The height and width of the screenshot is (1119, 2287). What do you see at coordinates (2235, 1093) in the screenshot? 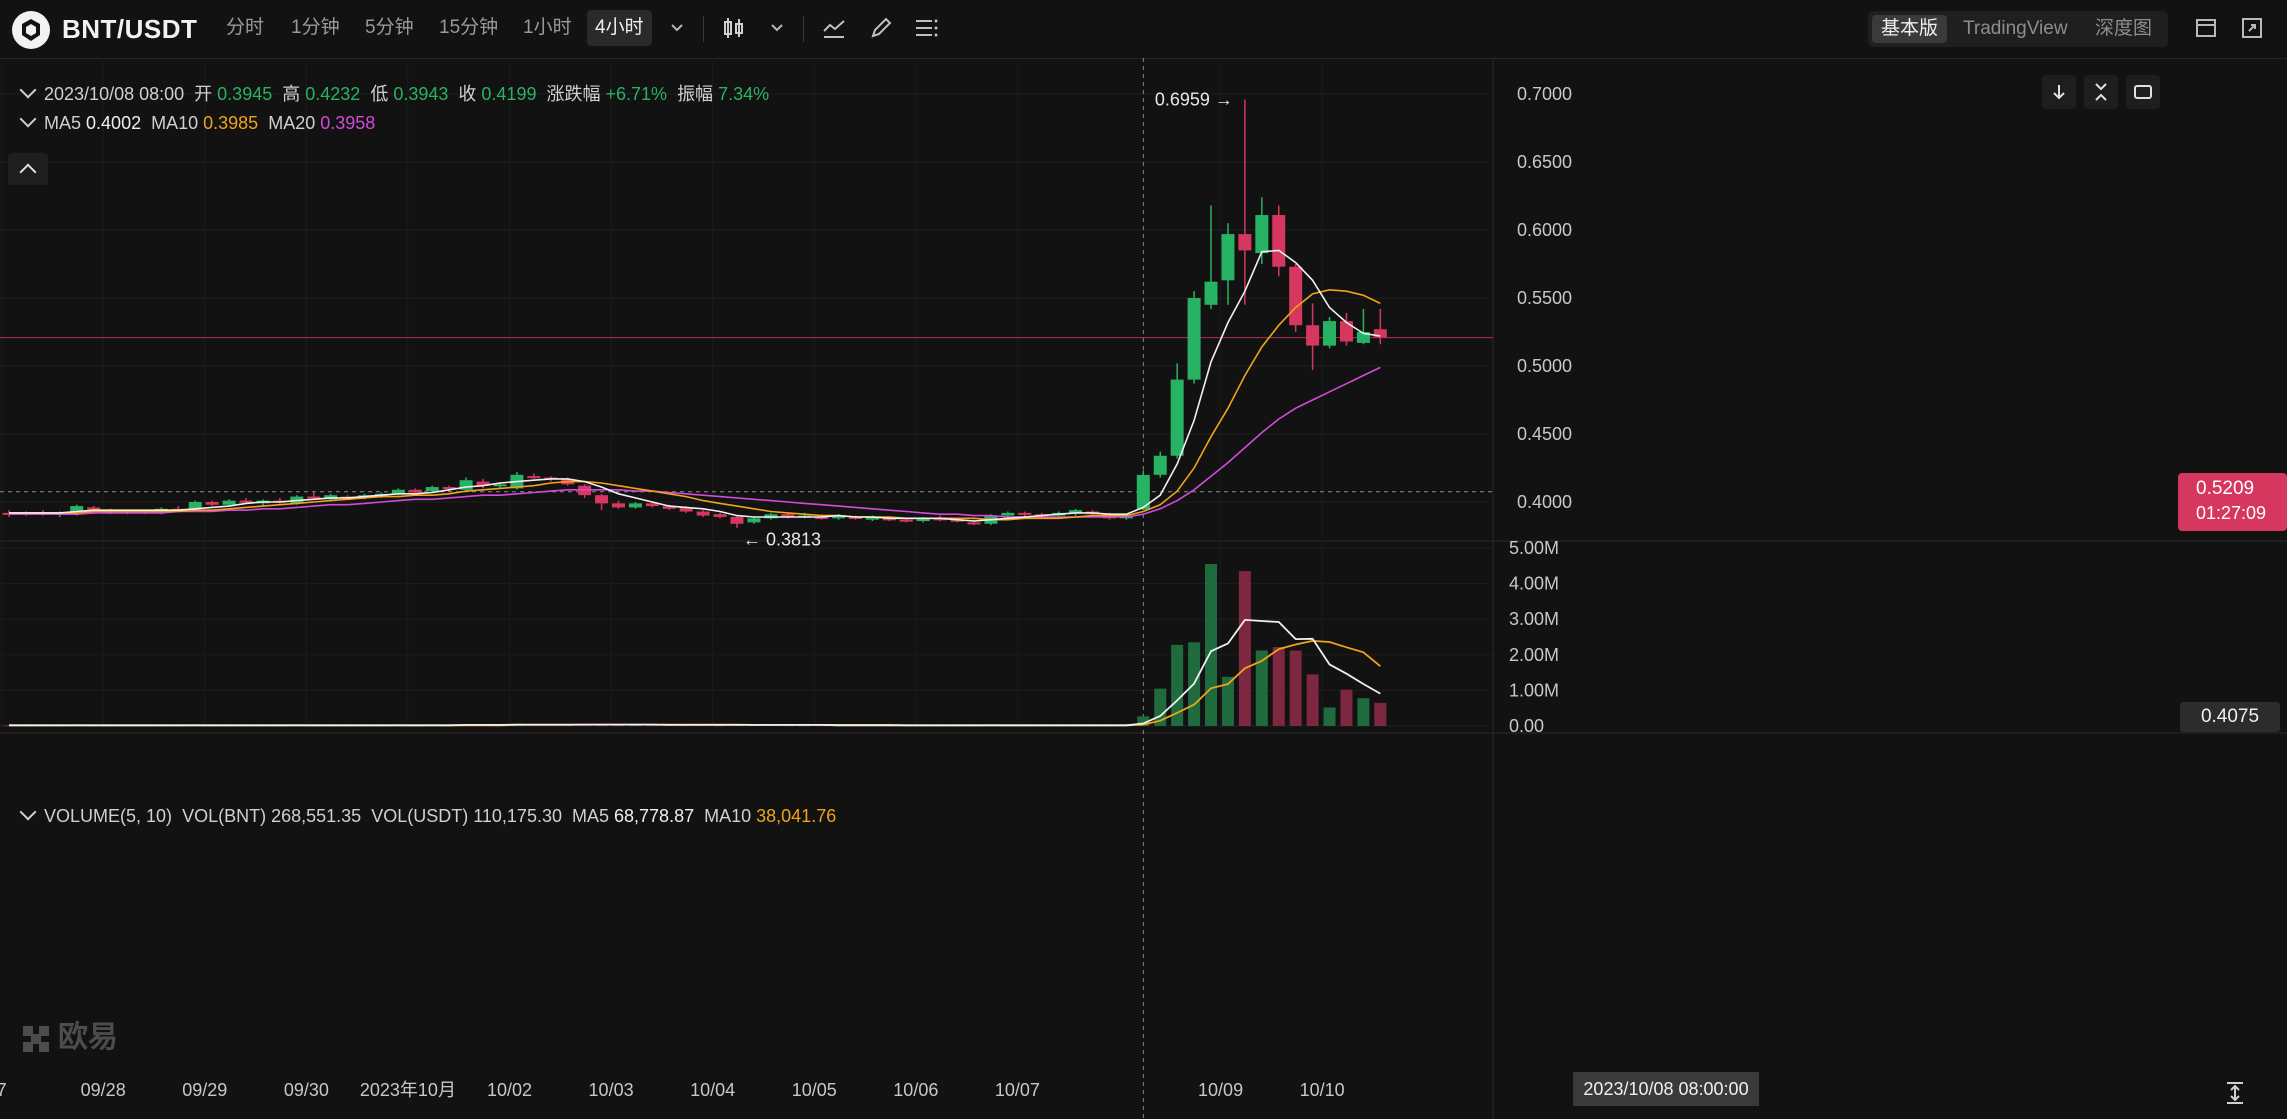
I see `scale-adjust-icon` at bounding box center [2235, 1093].